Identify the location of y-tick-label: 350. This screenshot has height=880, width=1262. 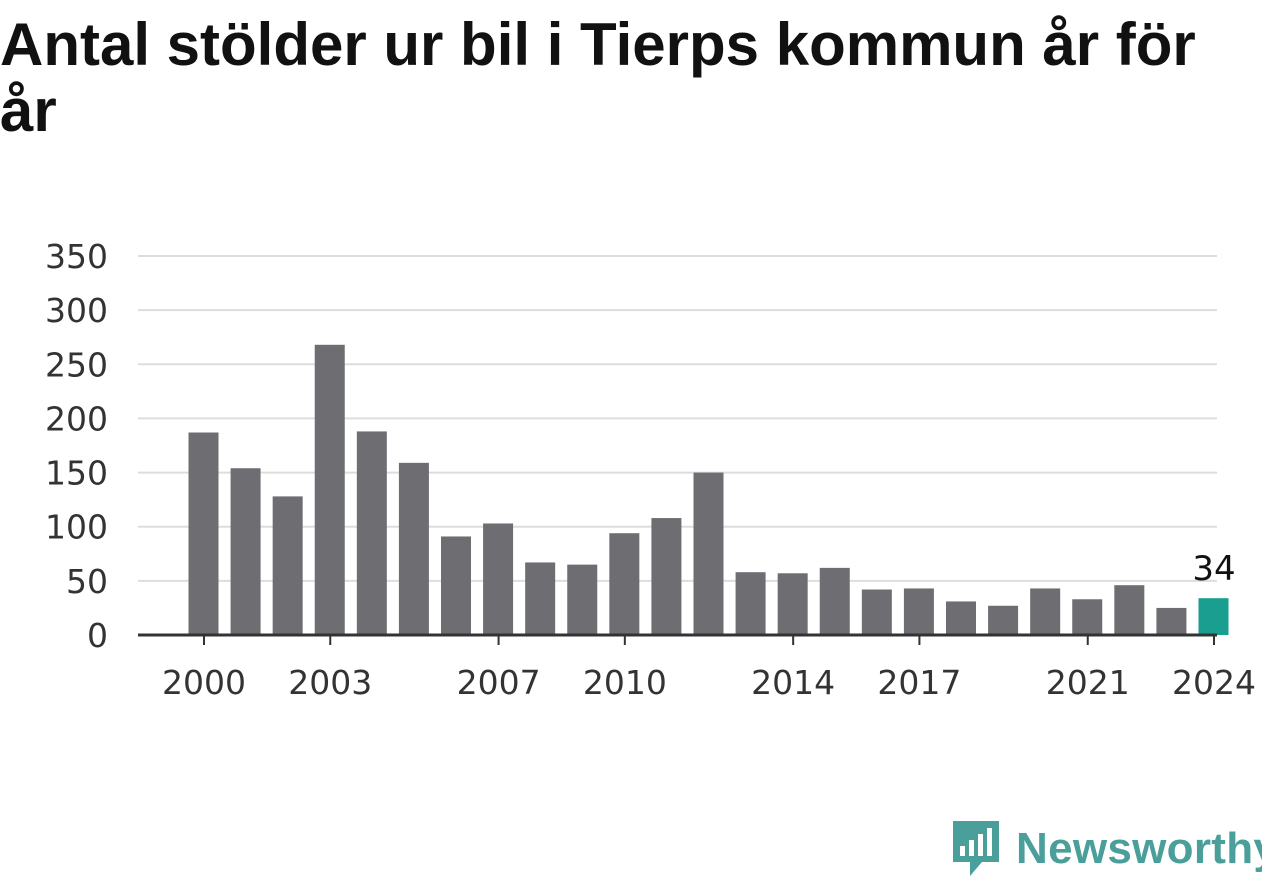
(76, 256).